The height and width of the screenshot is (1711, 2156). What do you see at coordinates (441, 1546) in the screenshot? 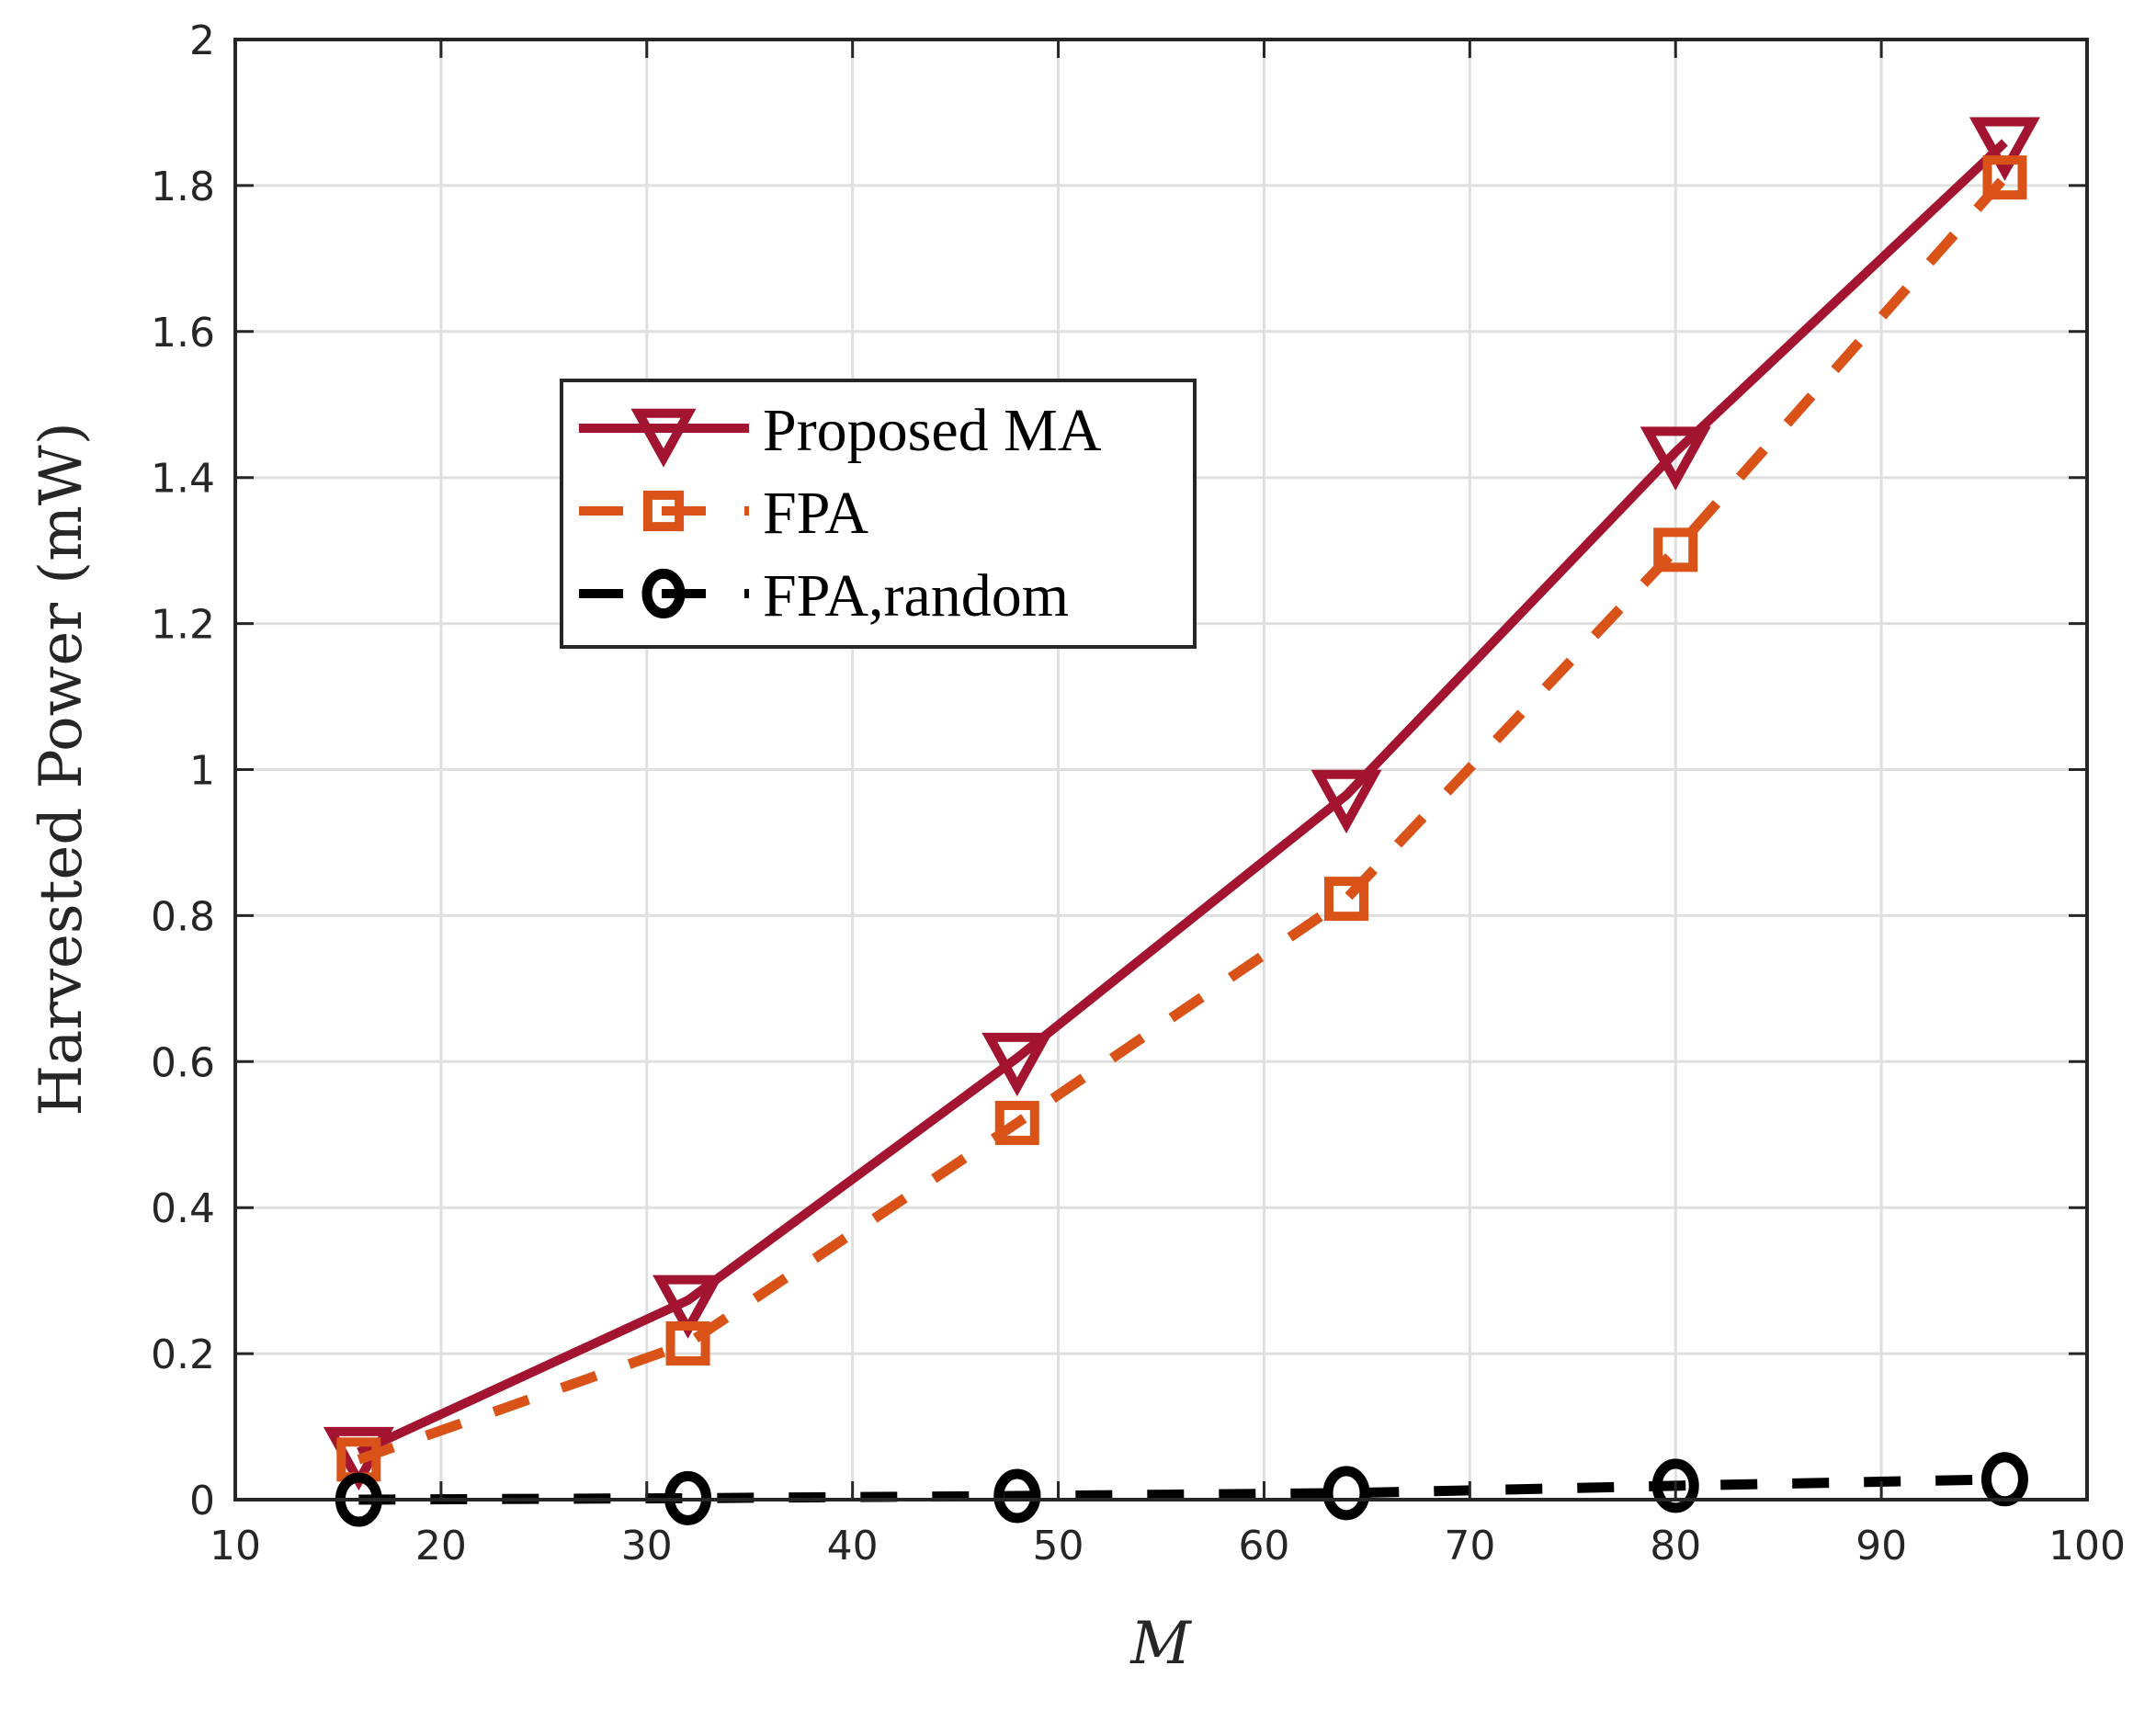
I see `x-tick-label: 20` at bounding box center [441, 1546].